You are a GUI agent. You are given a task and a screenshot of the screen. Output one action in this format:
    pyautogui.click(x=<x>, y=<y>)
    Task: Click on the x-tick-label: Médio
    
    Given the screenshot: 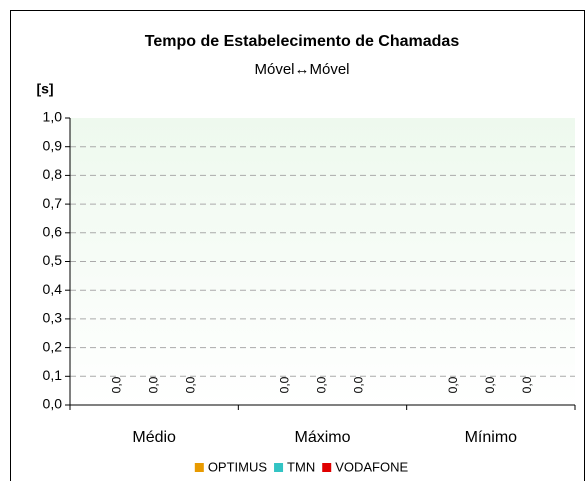 What is the action you would take?
    pyautogui.click(x=154, y=437)
    